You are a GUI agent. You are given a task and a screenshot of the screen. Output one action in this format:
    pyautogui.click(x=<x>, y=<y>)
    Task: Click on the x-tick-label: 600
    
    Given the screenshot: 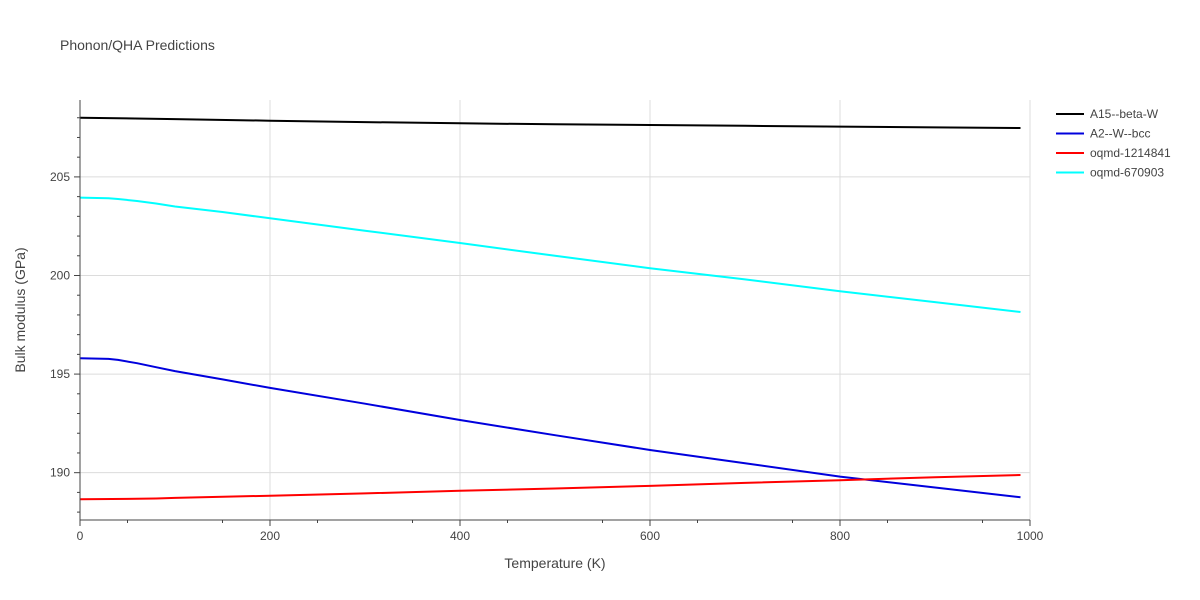 What is the action you would take?
    pyautogui.click(x=650, y=536)
    